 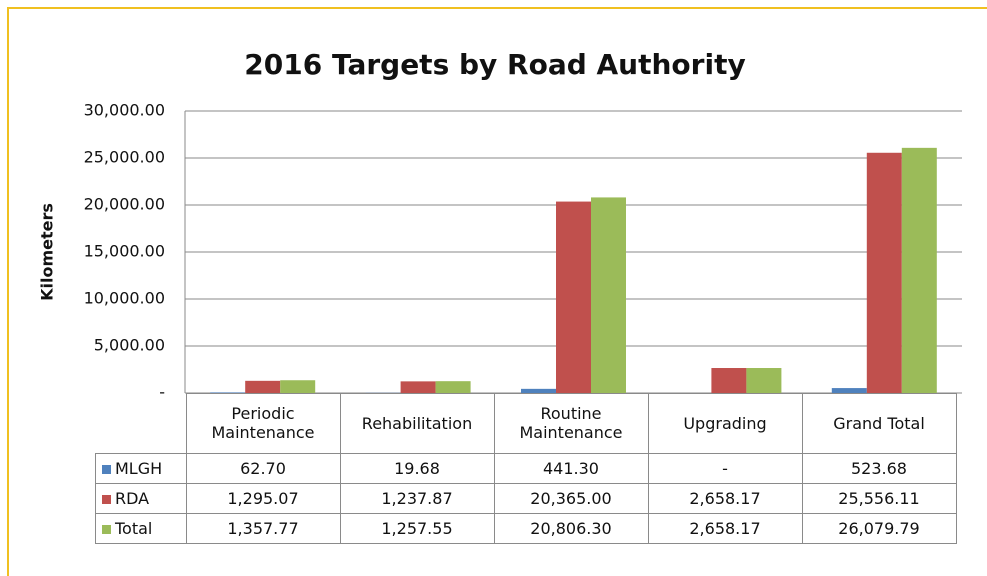 What do you see at coordinates (263, 498) in the screenshot?
I see `table-value: 1,295.07` at bounding box center [263, 498].